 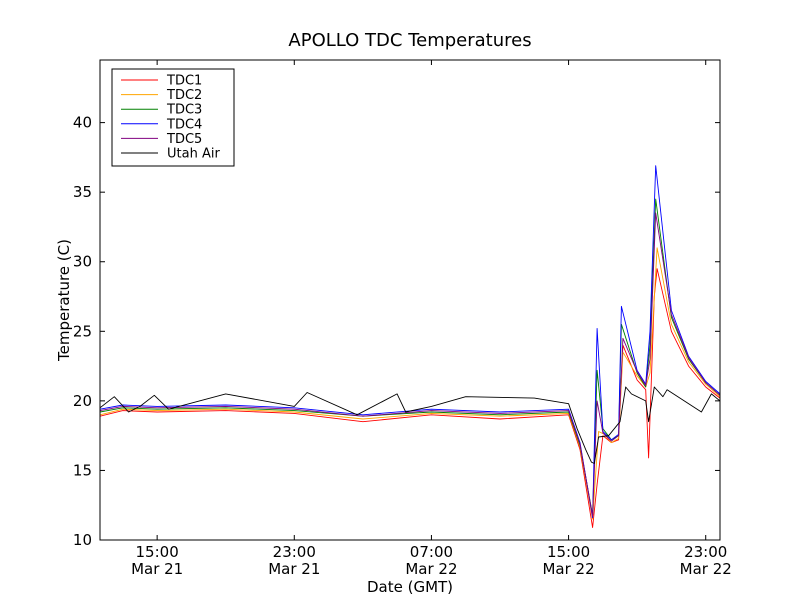 I want to click on y-tick-label: 40, so click(x=82, y=123).